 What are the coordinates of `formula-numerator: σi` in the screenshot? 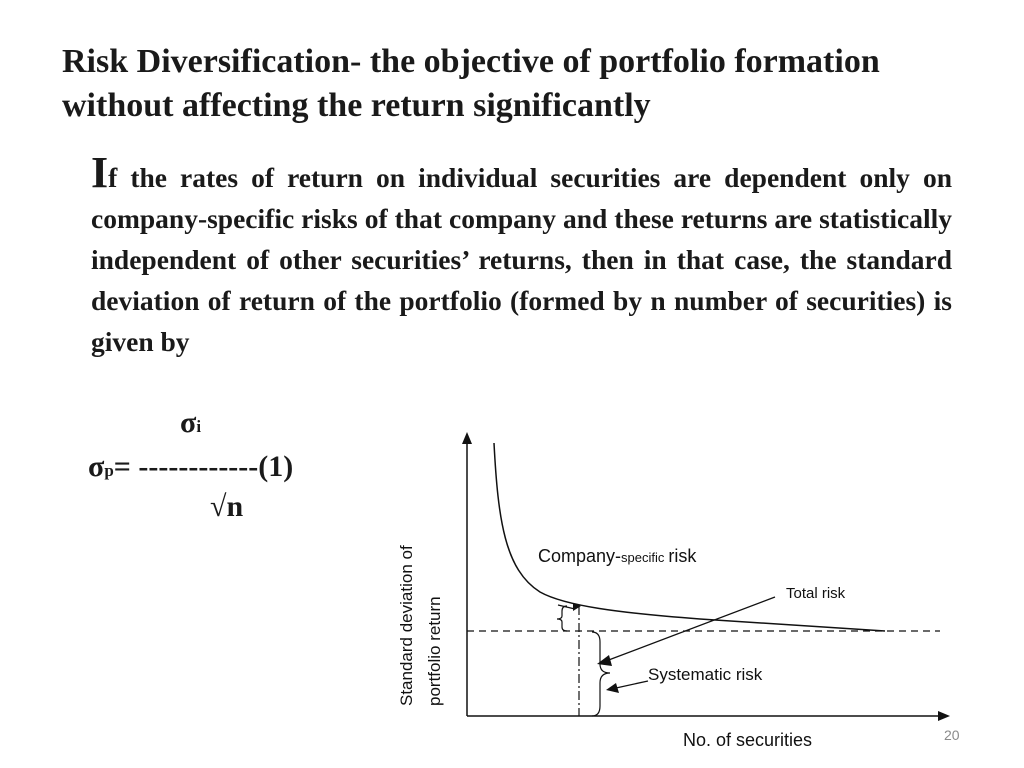 It's located at (190, 423).